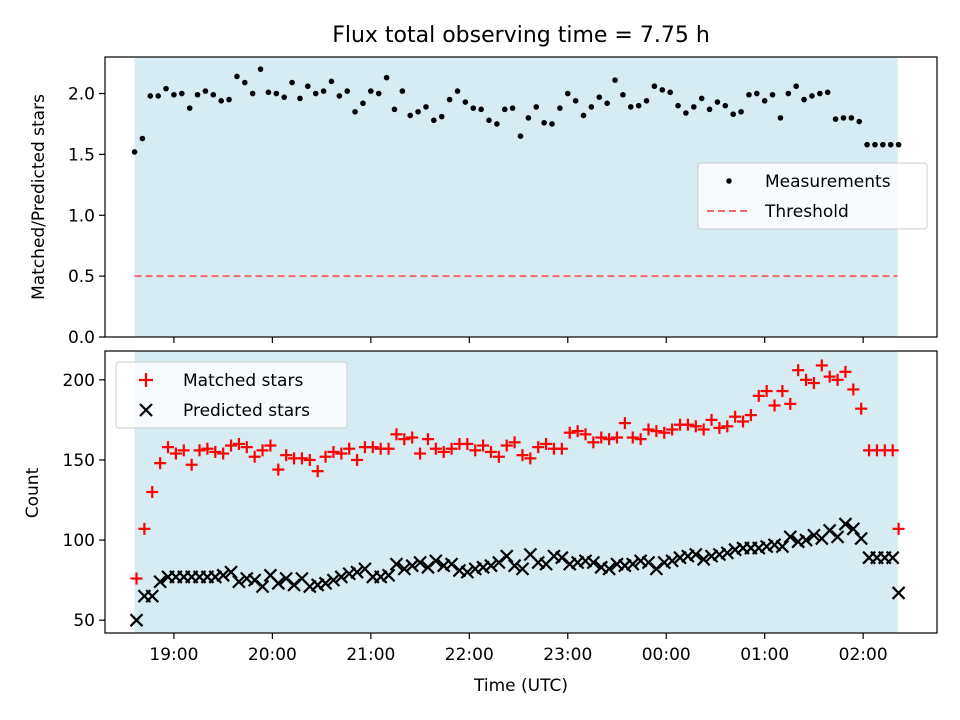 The width and height of the screenshot is (960, 720). Describe the element at coordinates (516, 110) in the screenshot. I see `measurement-points` at that location.